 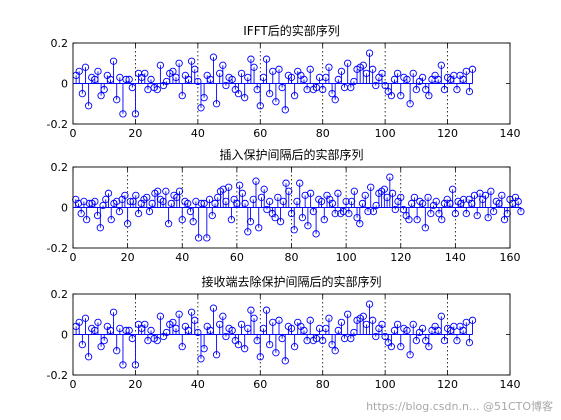 What do you see at coordinates (323, 133) in the screenshot?
I see `x-tick-label: 80` at bounding box center [323, 133].